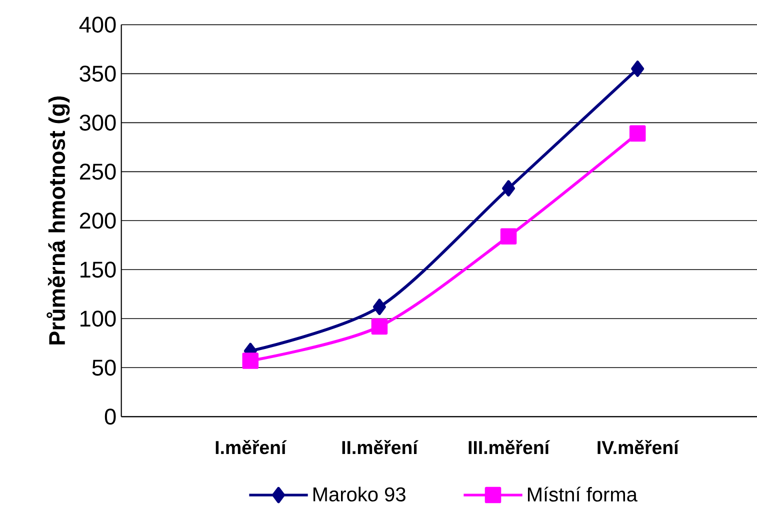  What do you see at coordinates (104, 368) in the screenshot?
I see `y-tick-label: 50` at bounding box center [104, 368].